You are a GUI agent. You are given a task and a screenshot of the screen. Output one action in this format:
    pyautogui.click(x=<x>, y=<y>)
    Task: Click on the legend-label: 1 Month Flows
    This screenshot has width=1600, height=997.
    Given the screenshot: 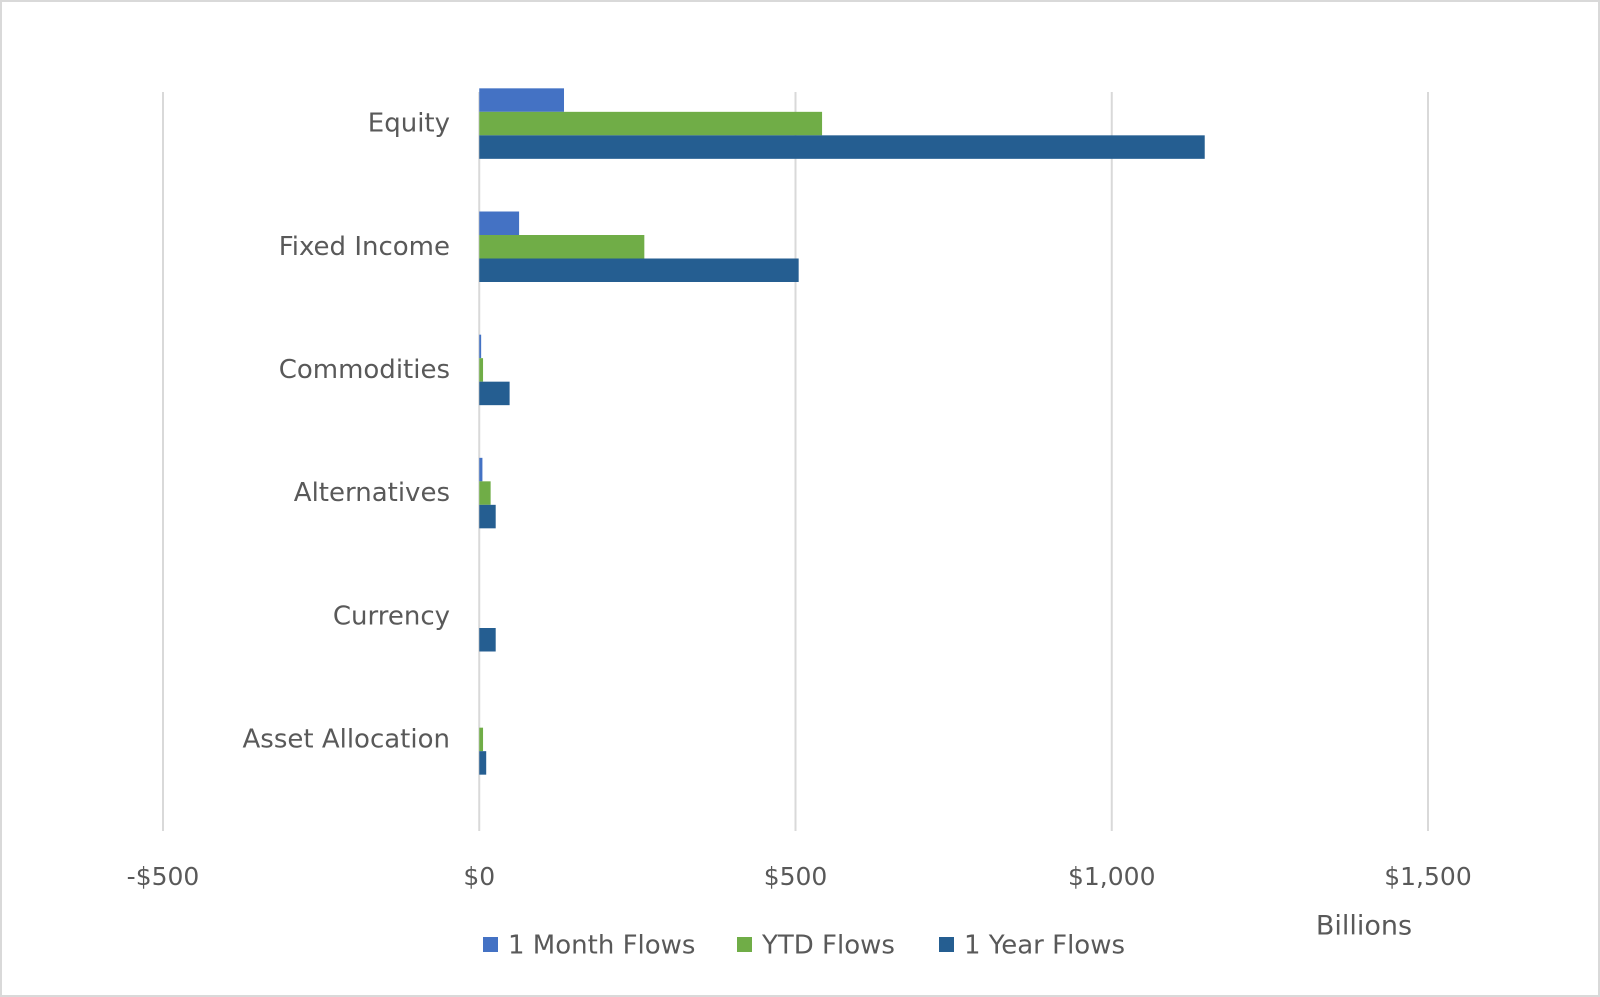 What is the action you would take?
    pyautogui.click(x=601, y=946)
    